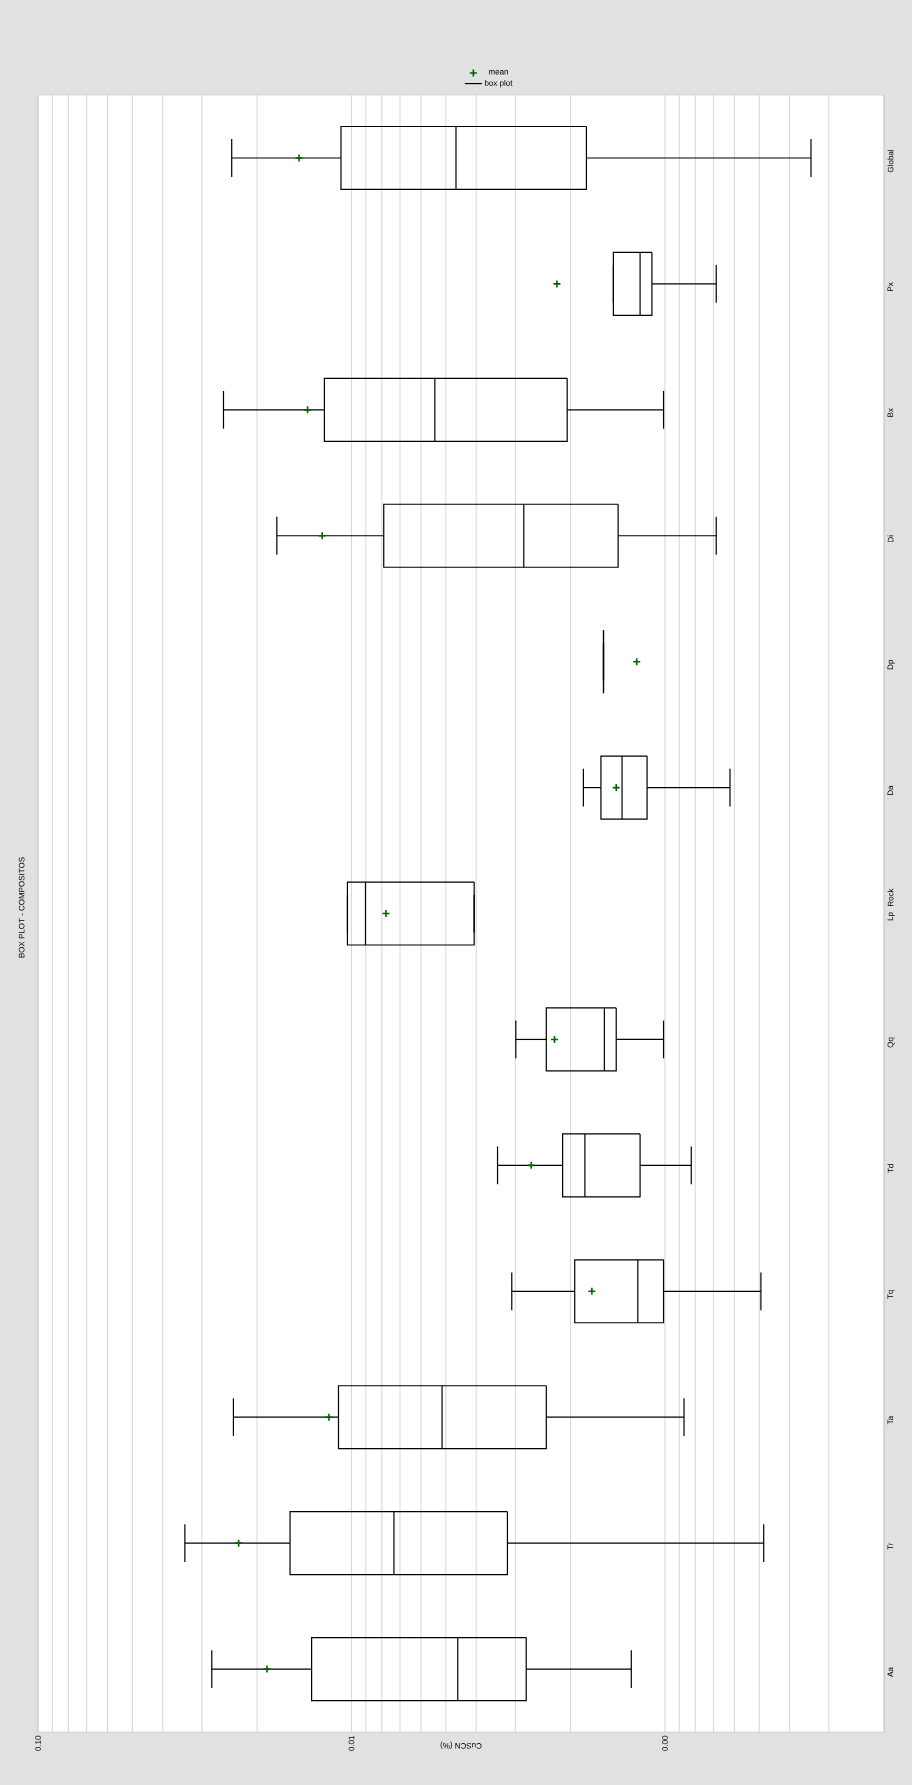  What do you see at coordinates (461, 1745) in the screenshot?
I see `x-axis-title: CuSCN (%)` at bounding box center [461, 1745].